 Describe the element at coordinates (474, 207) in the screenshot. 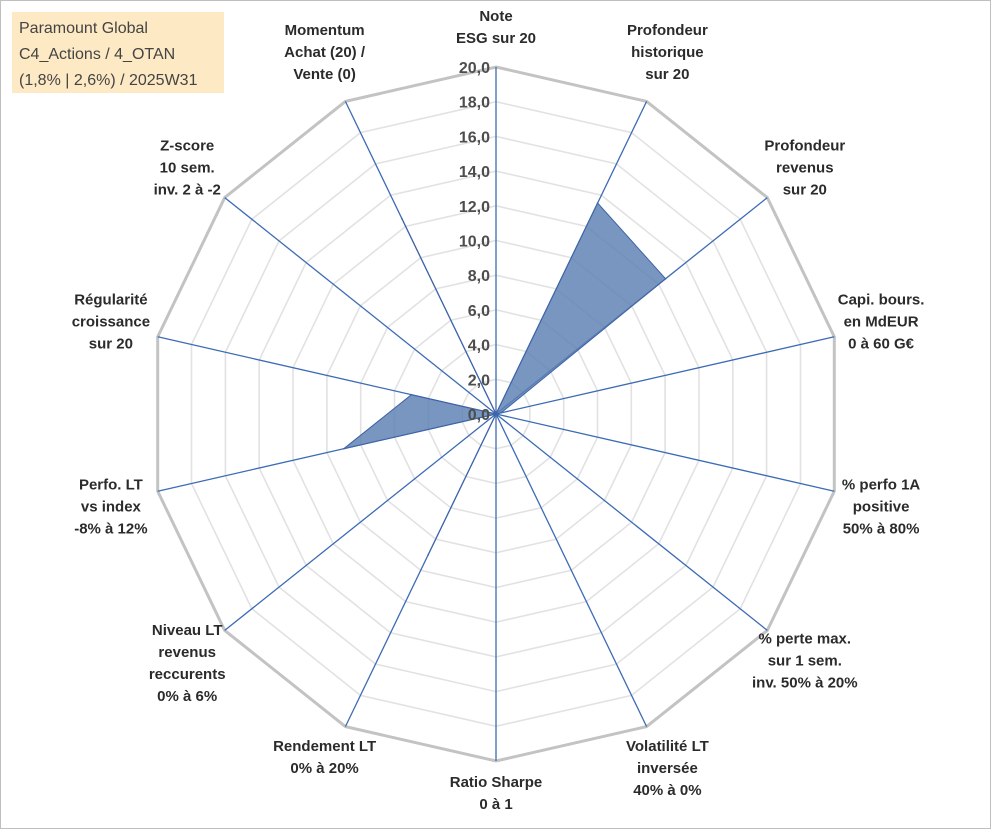

I see `tick-label: 12,0` at that location.